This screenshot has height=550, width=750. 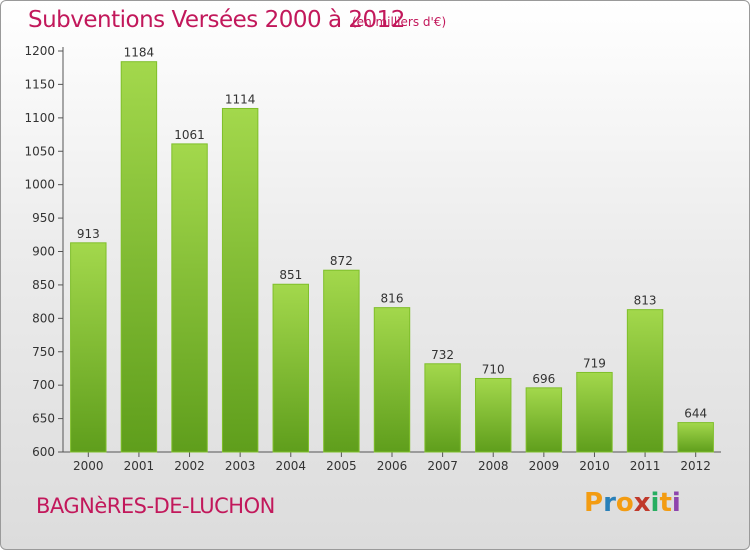 I want to click on bar-2012, so click(x=695, y=437).